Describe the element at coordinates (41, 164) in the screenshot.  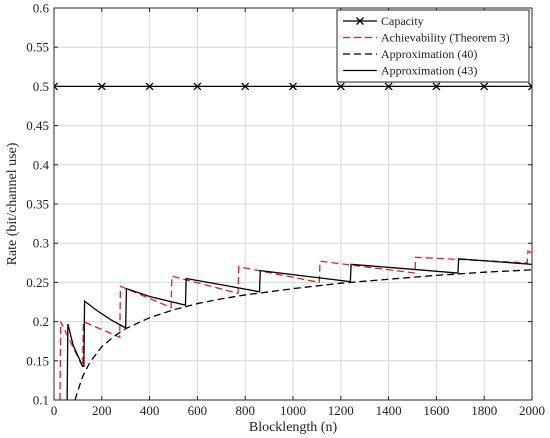
I see `y-tick-label: 0.4` at that location.